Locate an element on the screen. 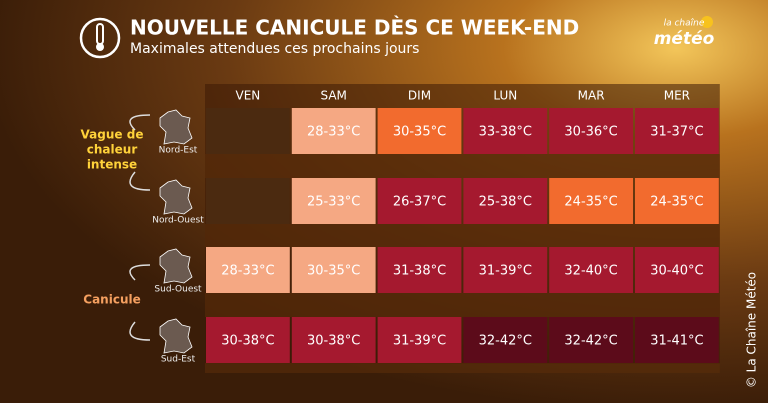  region-label: Nord-Est is located at coordinates (178, 151).